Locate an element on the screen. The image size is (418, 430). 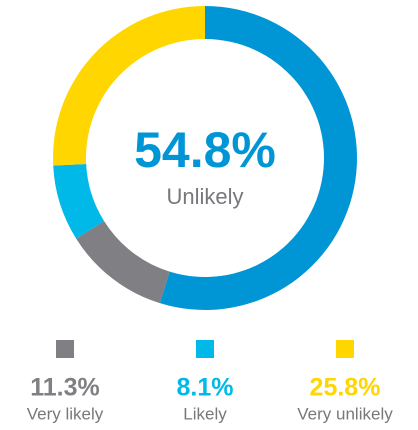
center-label: Unlikely is located at coordinates (204, 196).